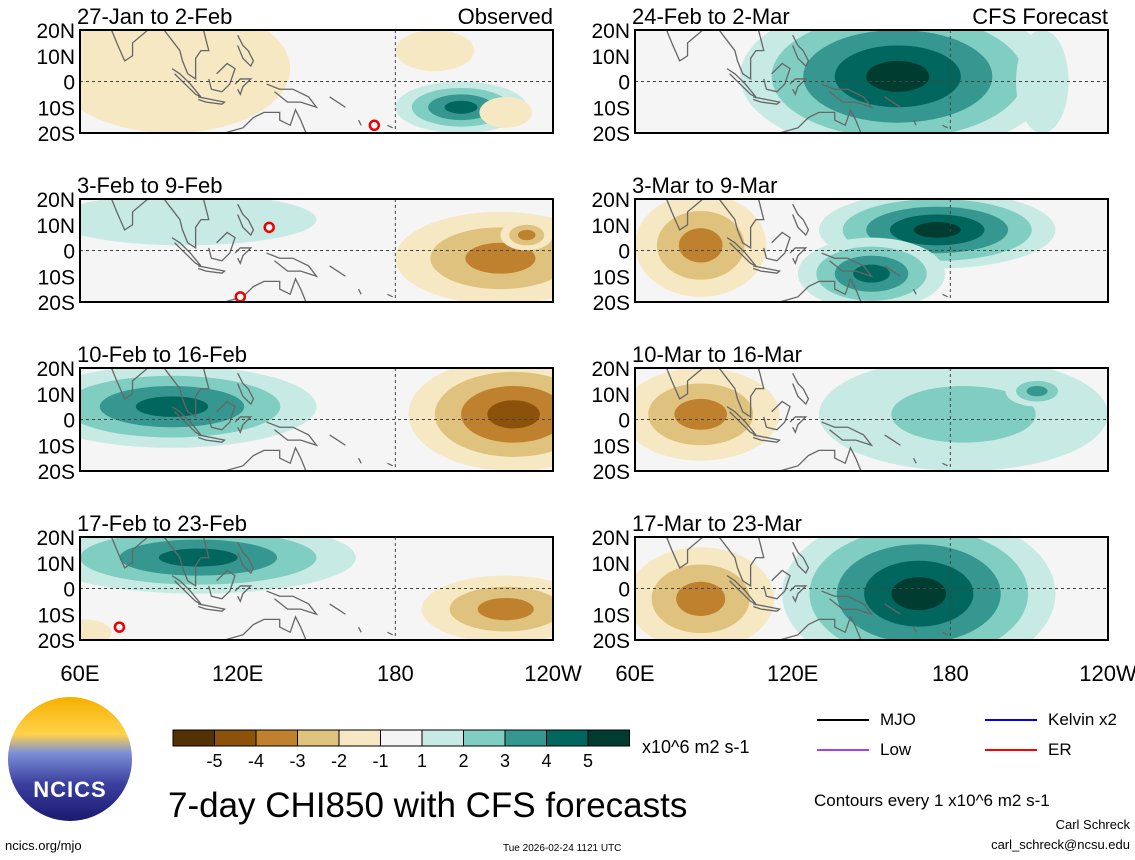  I want to click on panel-title: 24-Feb to 2-Mar, so click(711, 16).